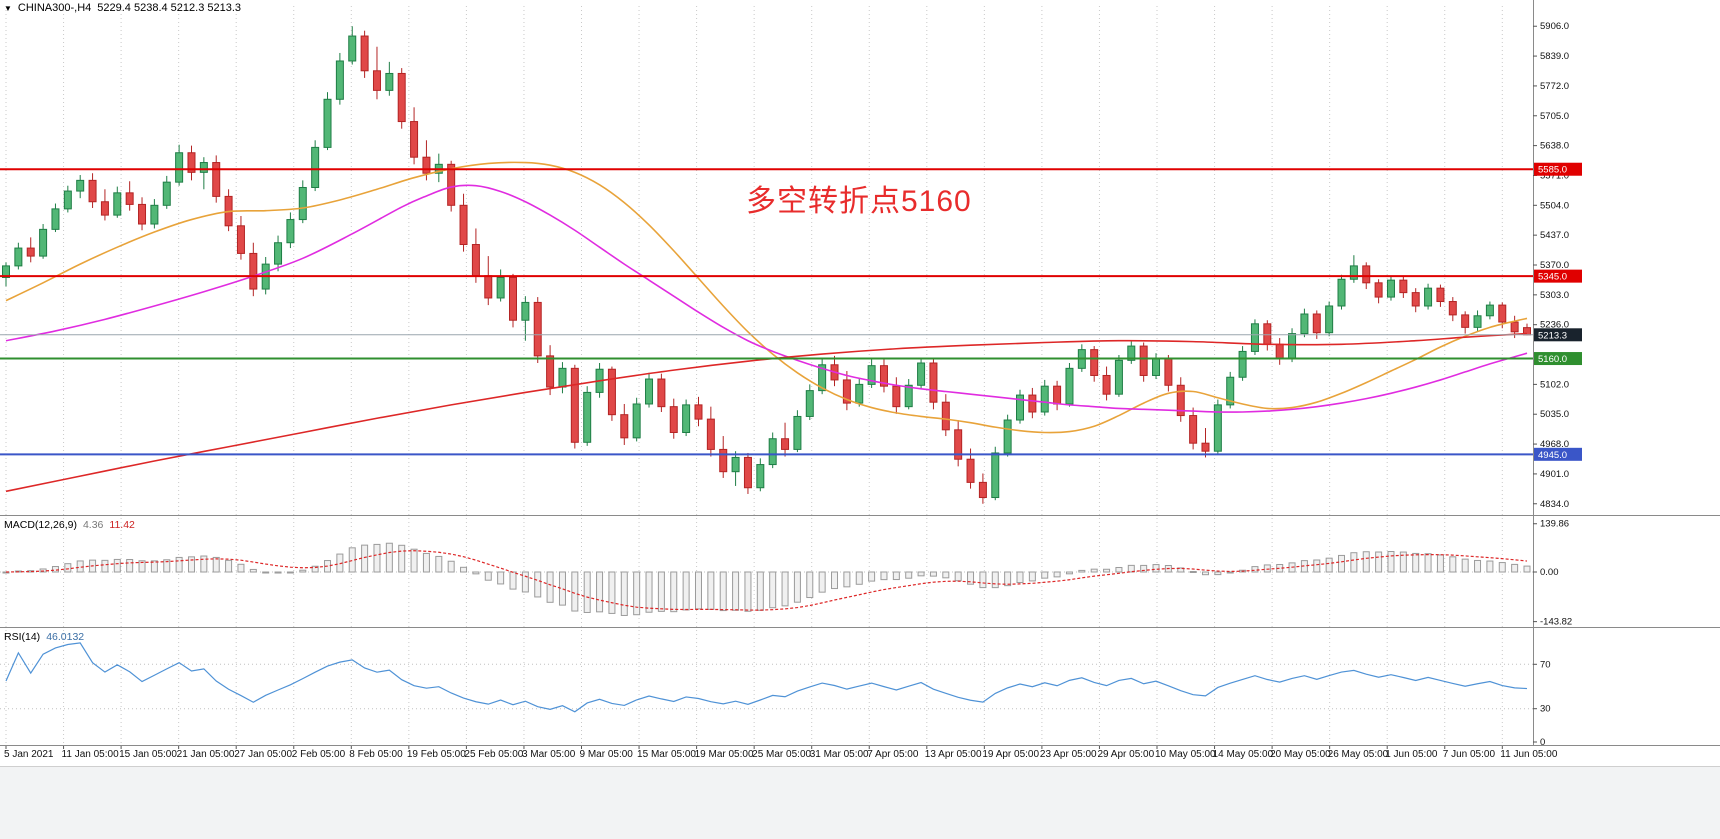 Image resolution: width=1720 pixels, height=839 pixels. Describe the element at coordinates (1554, 295) in the screenshot. I see `price-tick-label: 5303.0` at that location.